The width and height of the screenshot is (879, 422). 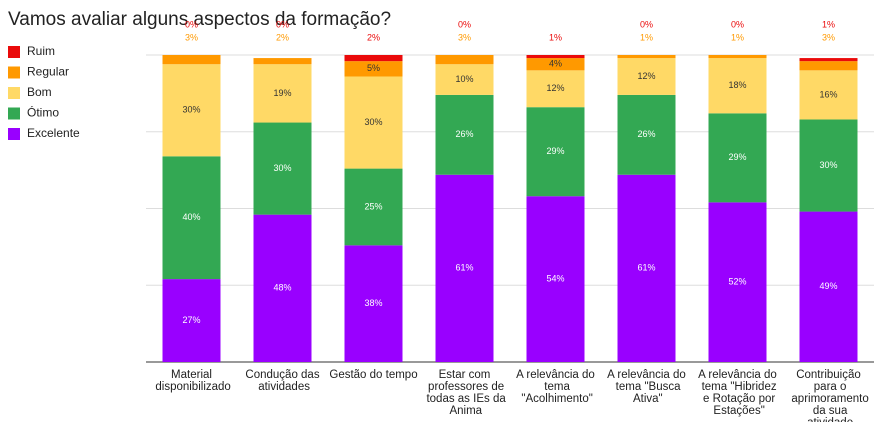 What do you see at coordinates (39, 92) in the screenshot?
I see `legend-label: Bom` at bounding box center [39, 92].